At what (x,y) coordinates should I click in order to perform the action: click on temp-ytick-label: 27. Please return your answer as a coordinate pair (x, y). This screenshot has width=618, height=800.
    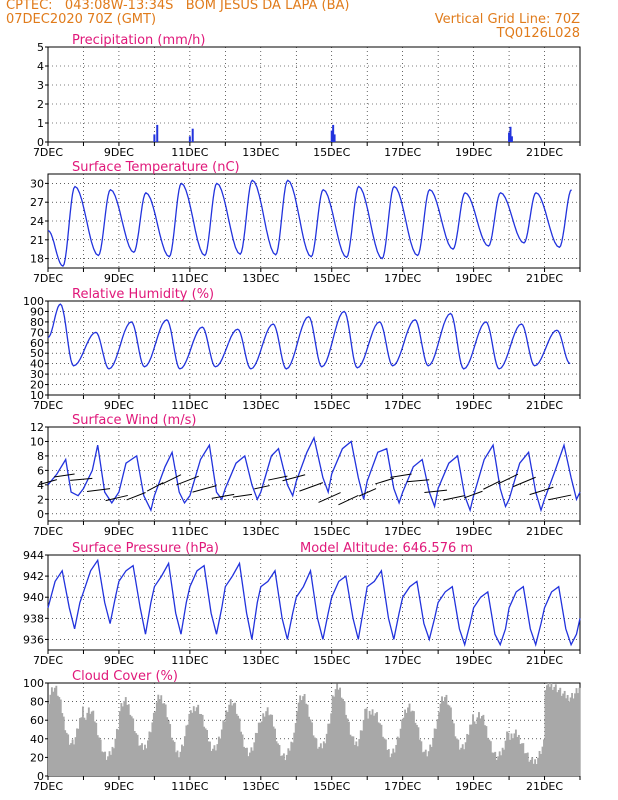
    Looking at the image, I should click on (37, 202).